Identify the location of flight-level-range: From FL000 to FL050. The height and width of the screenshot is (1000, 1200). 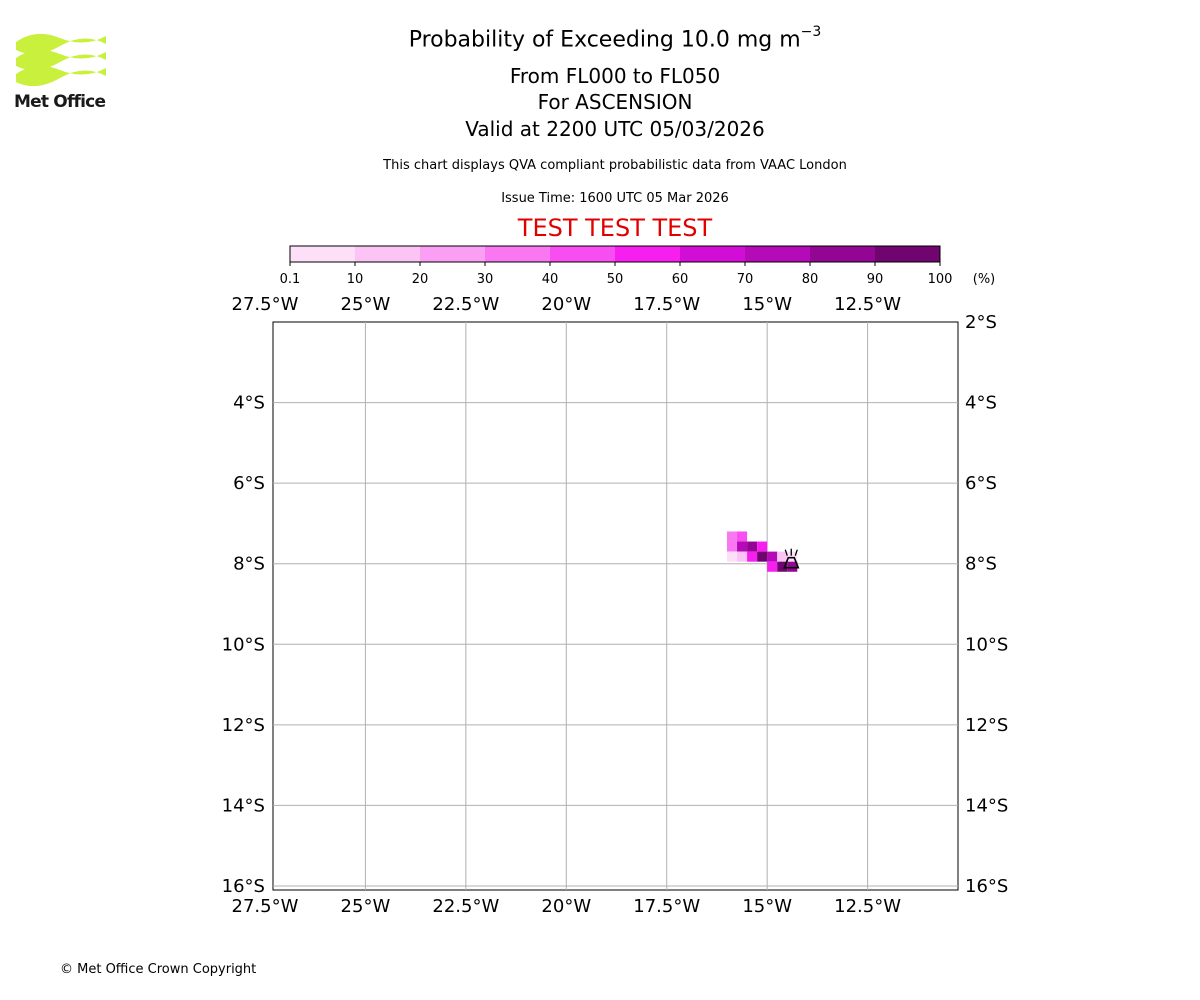
(615, 76).